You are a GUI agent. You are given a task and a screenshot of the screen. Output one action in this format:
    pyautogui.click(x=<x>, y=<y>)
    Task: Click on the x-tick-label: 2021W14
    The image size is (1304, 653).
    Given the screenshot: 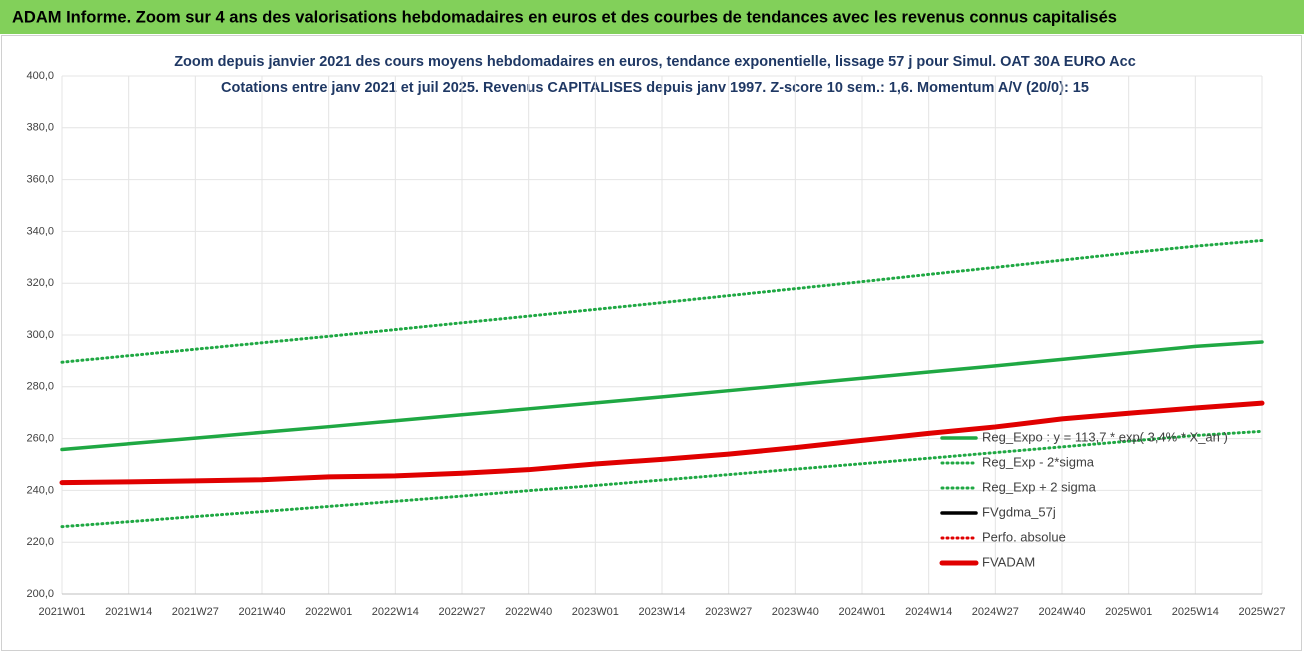 What is the action you would take?
    pyautogui.click(x=128, y=612)
    